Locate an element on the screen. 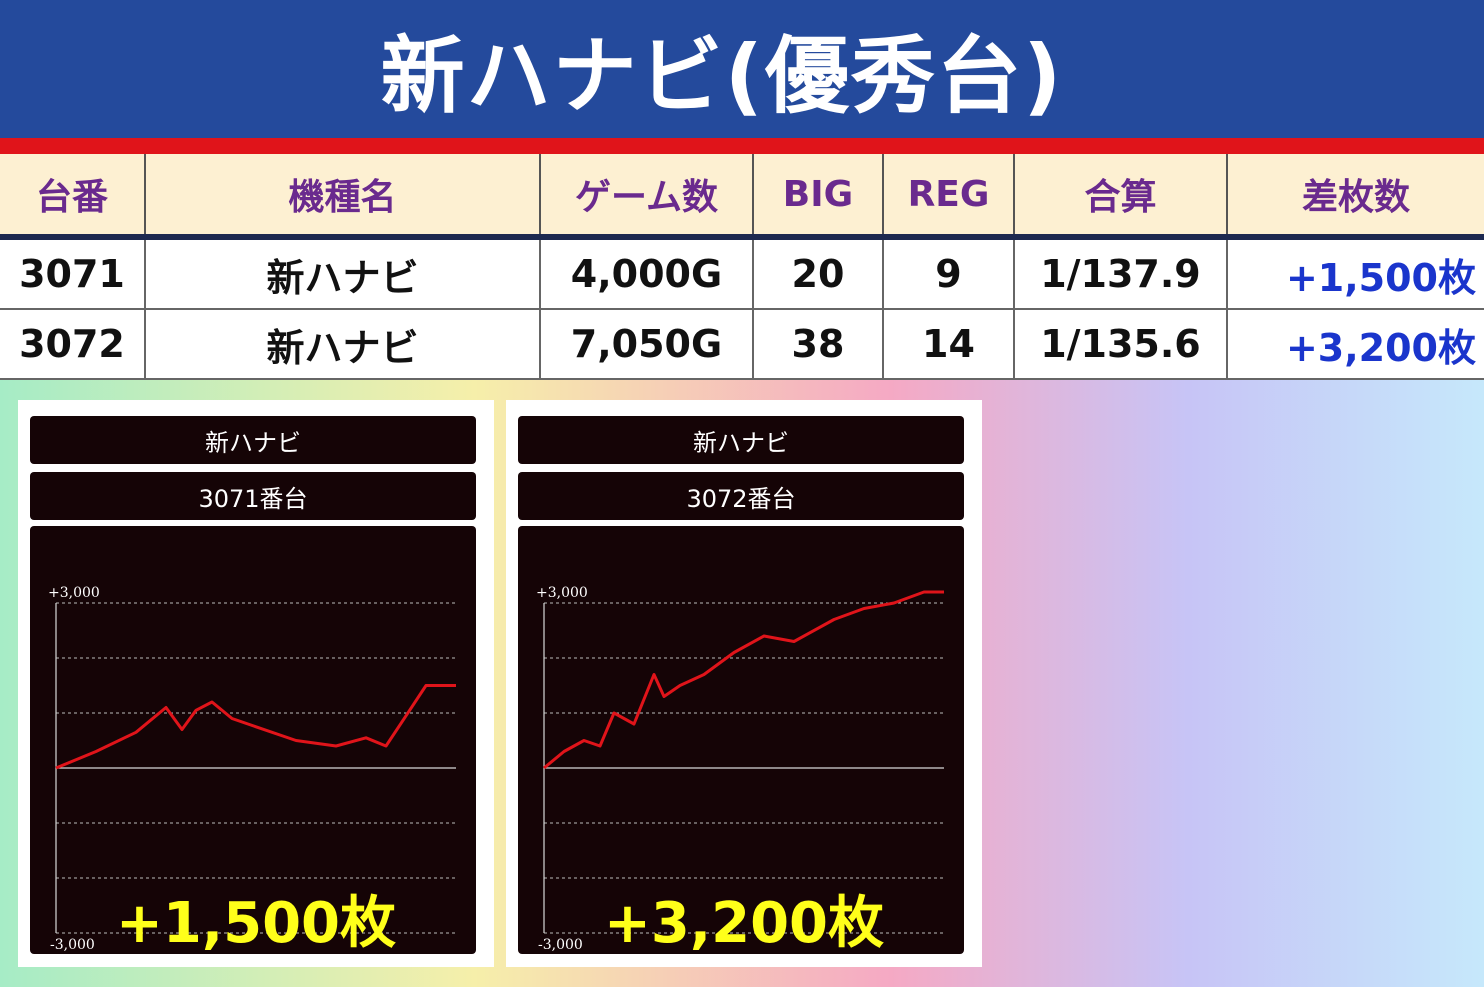 This screenshot has height=987, width=1484. table-cell: 3071 is located at coordinates (73, 273).